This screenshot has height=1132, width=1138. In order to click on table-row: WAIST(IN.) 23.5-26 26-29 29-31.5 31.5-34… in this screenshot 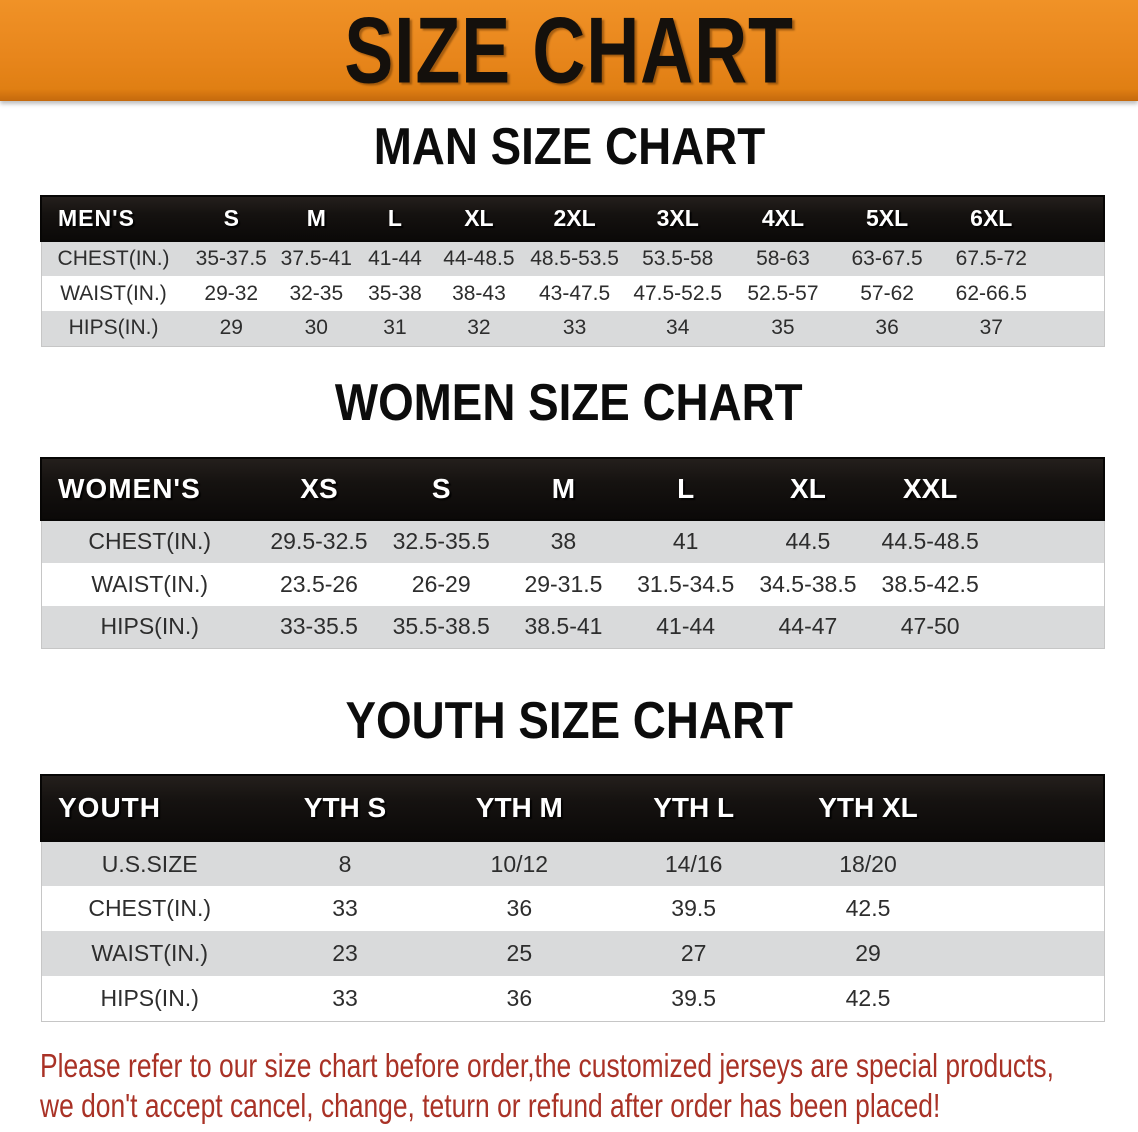, I will do `click(572, 584)`.